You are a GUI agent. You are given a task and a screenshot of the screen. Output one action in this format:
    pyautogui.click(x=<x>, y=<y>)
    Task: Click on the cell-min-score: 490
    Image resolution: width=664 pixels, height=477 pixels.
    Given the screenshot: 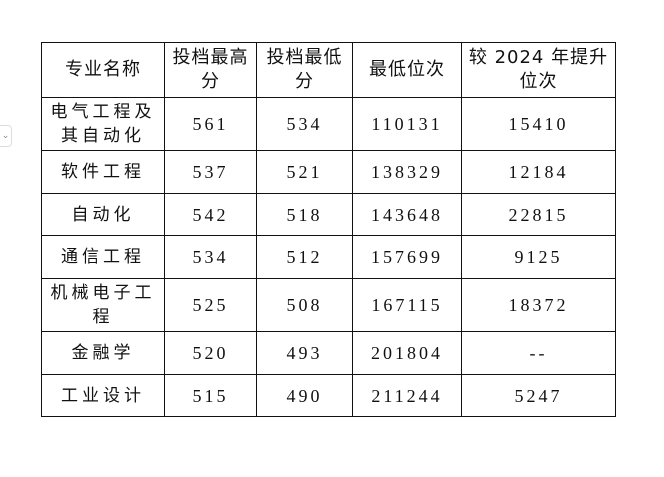 What is the action you would take?
    pyautogui.click(x=304, y=395)
    